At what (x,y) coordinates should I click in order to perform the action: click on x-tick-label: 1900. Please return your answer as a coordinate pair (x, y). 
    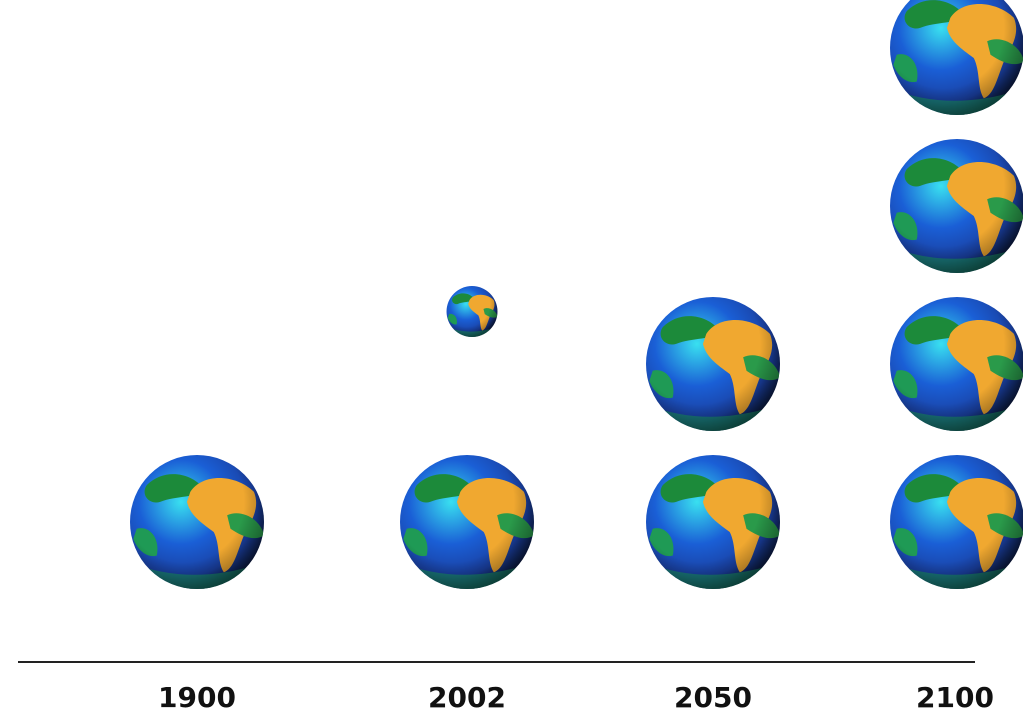
    Looking at the image, I should click on (197, 697).